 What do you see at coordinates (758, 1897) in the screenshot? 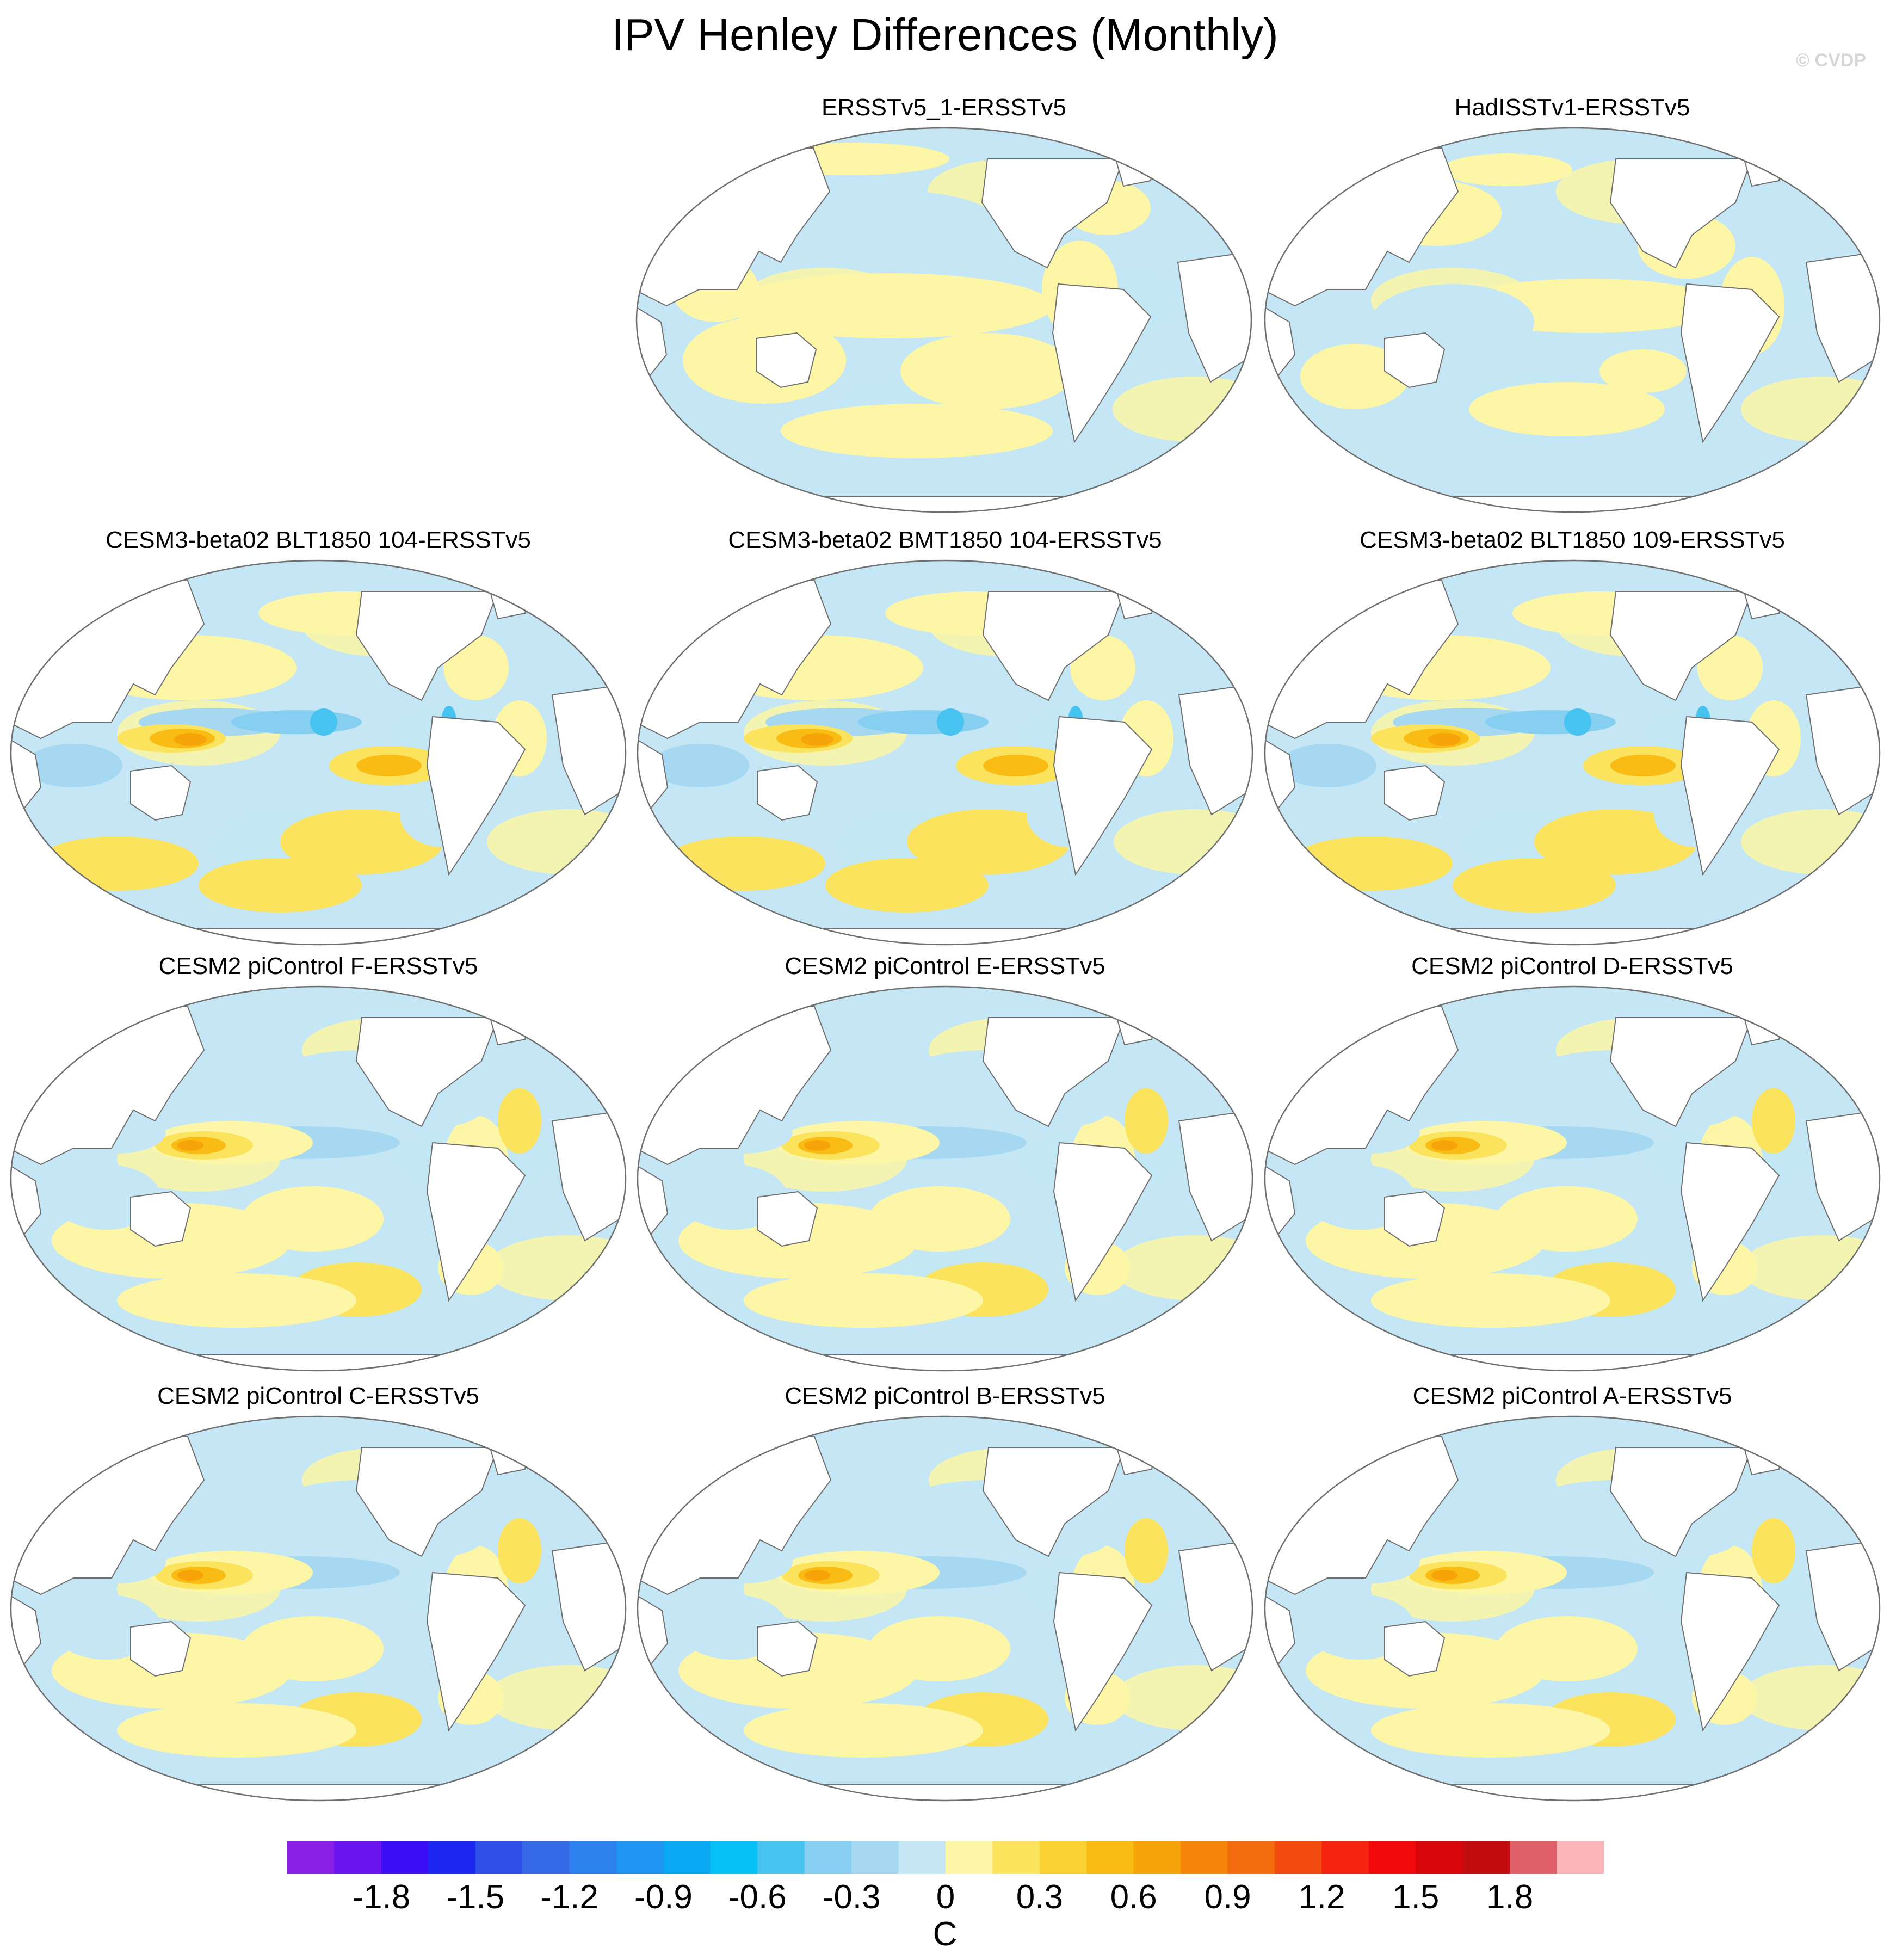
I see `colorbar-tick-label: -0.6` at bounding box center [758, 1897].